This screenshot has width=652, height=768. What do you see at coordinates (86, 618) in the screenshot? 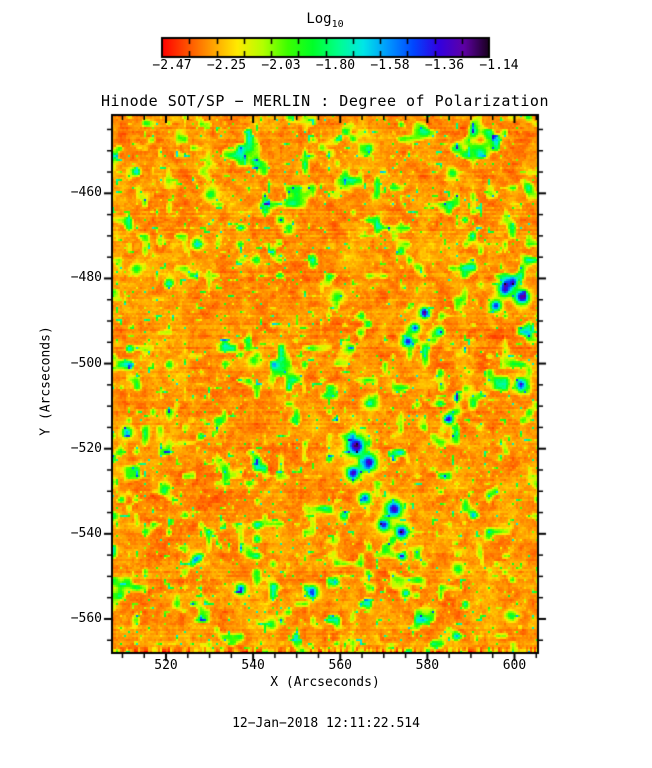
I see `y-axis-tick-label: −560` at bounding box center [86, 618].